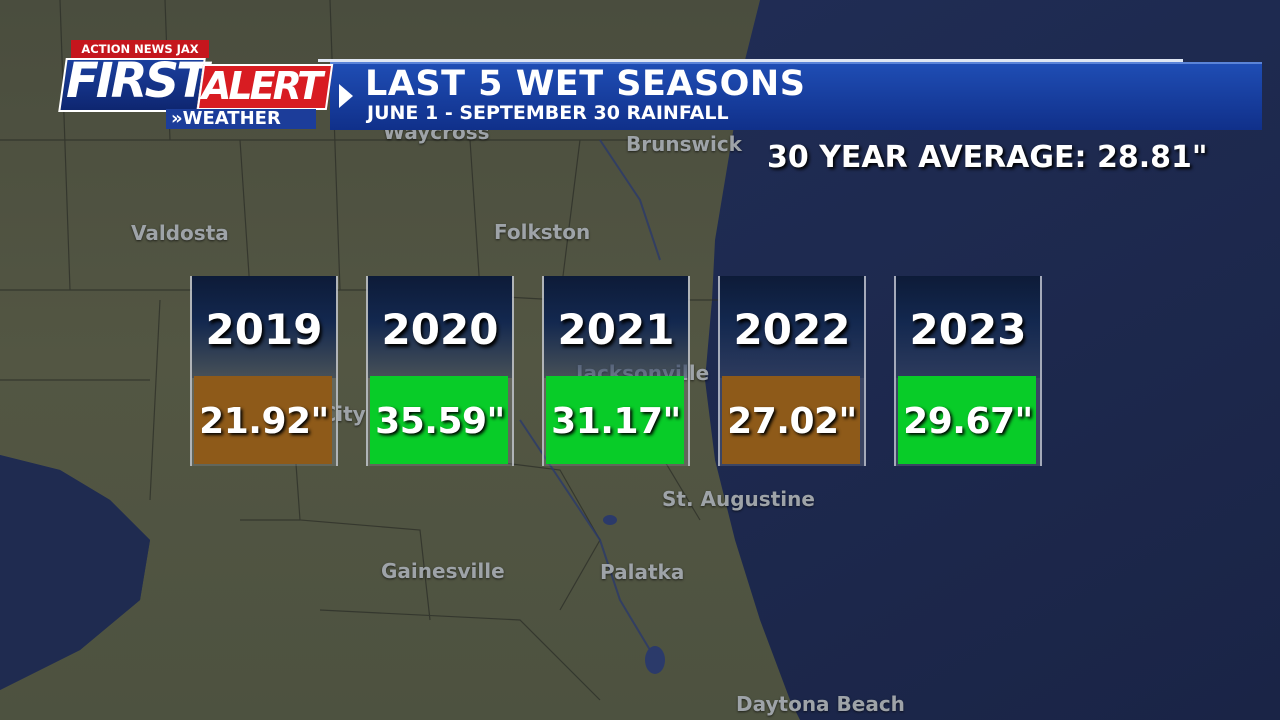  I want to click on season-panel-2019: 2019 21.92", so click(264, 371).